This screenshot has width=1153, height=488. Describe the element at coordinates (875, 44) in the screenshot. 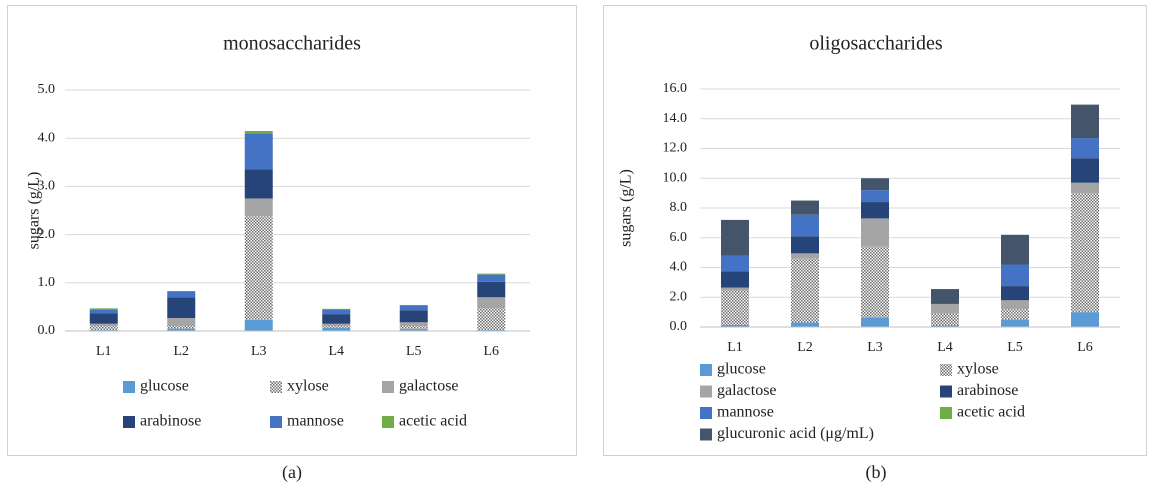

I see `chart-title: oligosaccharides` at that location.